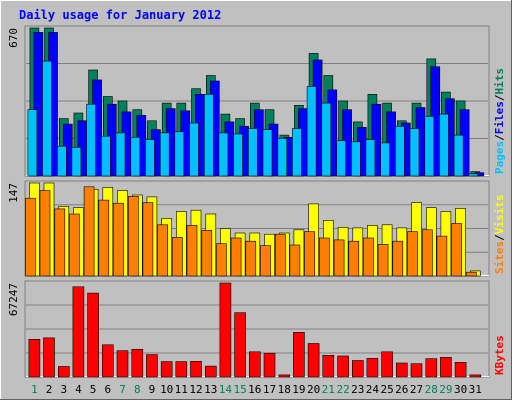 The width and height of the screenshot is (512, 405). I want to click on x-tick-label-day-2: 2, so click(49, 389).